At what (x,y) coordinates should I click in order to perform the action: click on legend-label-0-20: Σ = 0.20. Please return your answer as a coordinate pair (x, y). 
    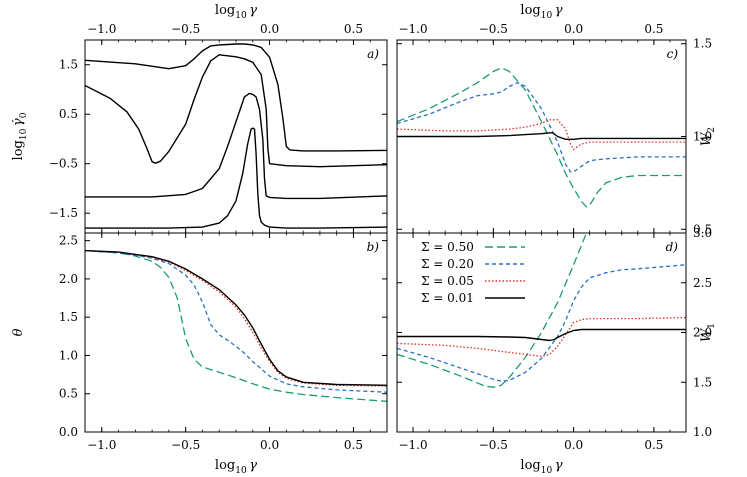
    Looking at the image, I should click on (447, 264).